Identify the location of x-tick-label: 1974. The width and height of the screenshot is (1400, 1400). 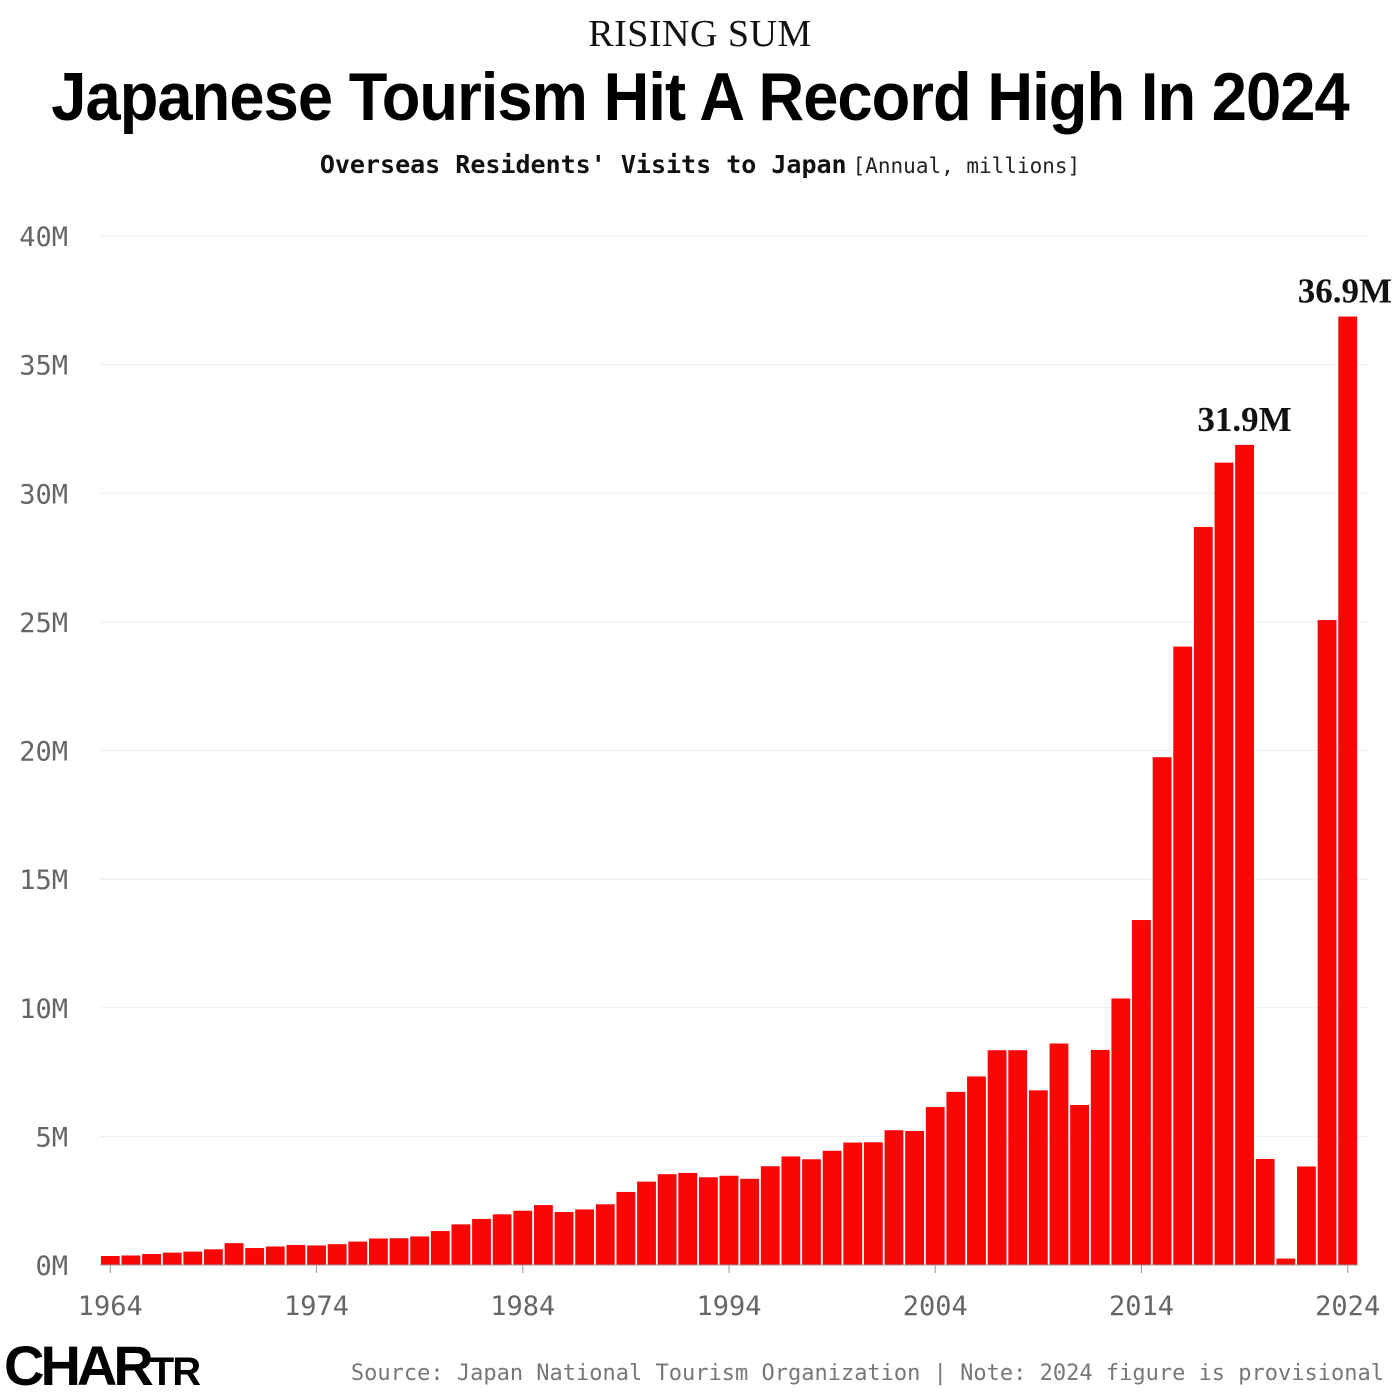
(316, 1306).